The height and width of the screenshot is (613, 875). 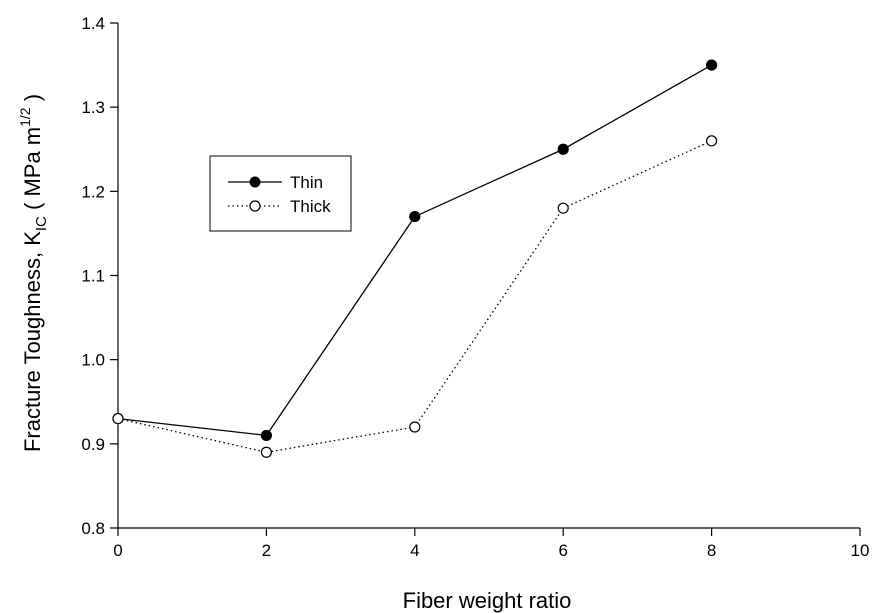 I want to click on y-tick-label: 1.2, so click(x=93, y=191).